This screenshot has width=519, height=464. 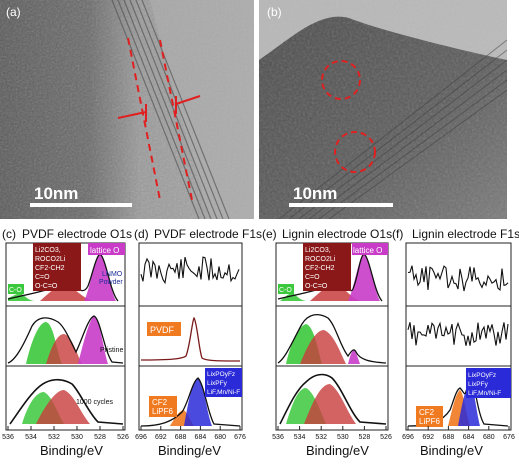 What do you see at coordinates (269, 234) in the screenshot?
I see `panel-label: (e)` at bounding box center [269, 234].